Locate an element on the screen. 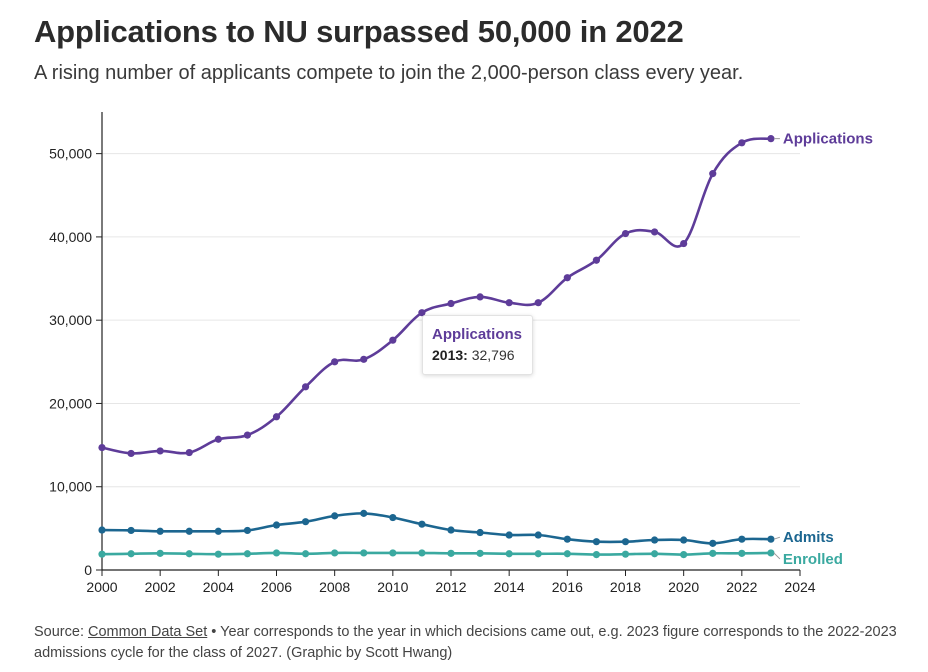  x-tick-label: 2008 is located at coordinates (334, 587).